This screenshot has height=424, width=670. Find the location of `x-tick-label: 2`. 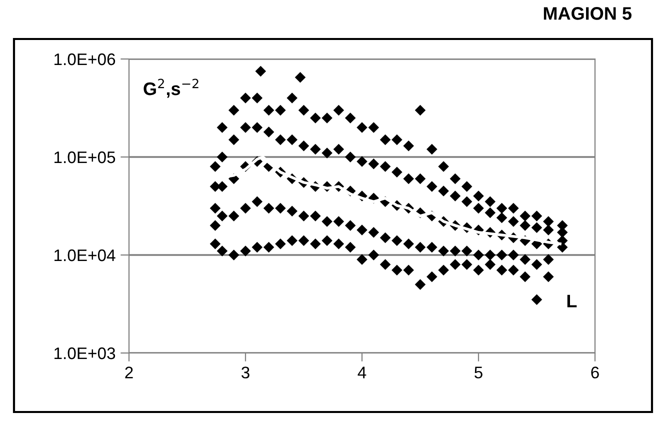

x-tick-label: 2 is located at coordinates (129, 372).